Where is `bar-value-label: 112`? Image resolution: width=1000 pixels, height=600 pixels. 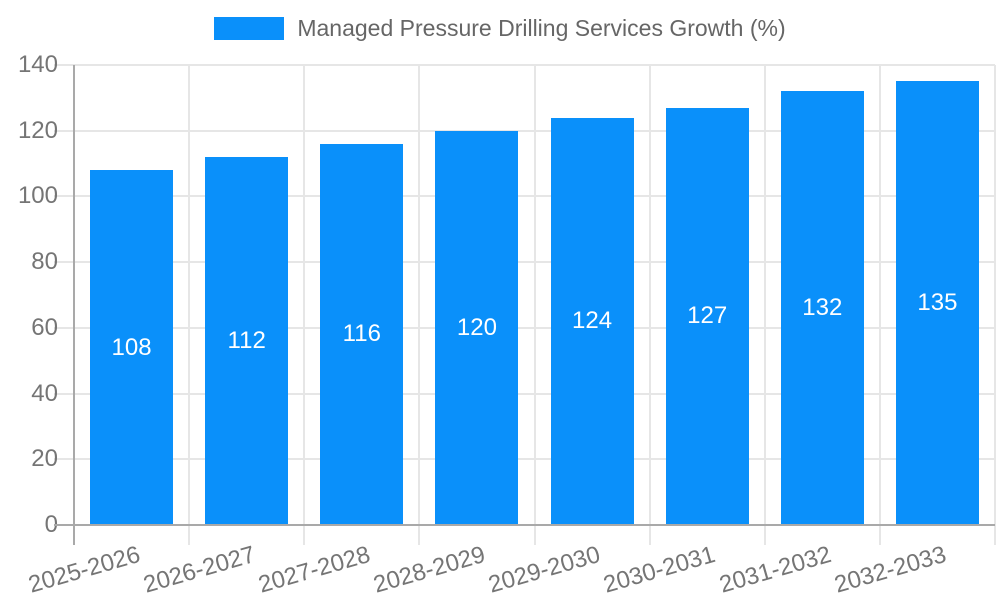
bar-value-label: 112 is located at coordinates (246, 340).